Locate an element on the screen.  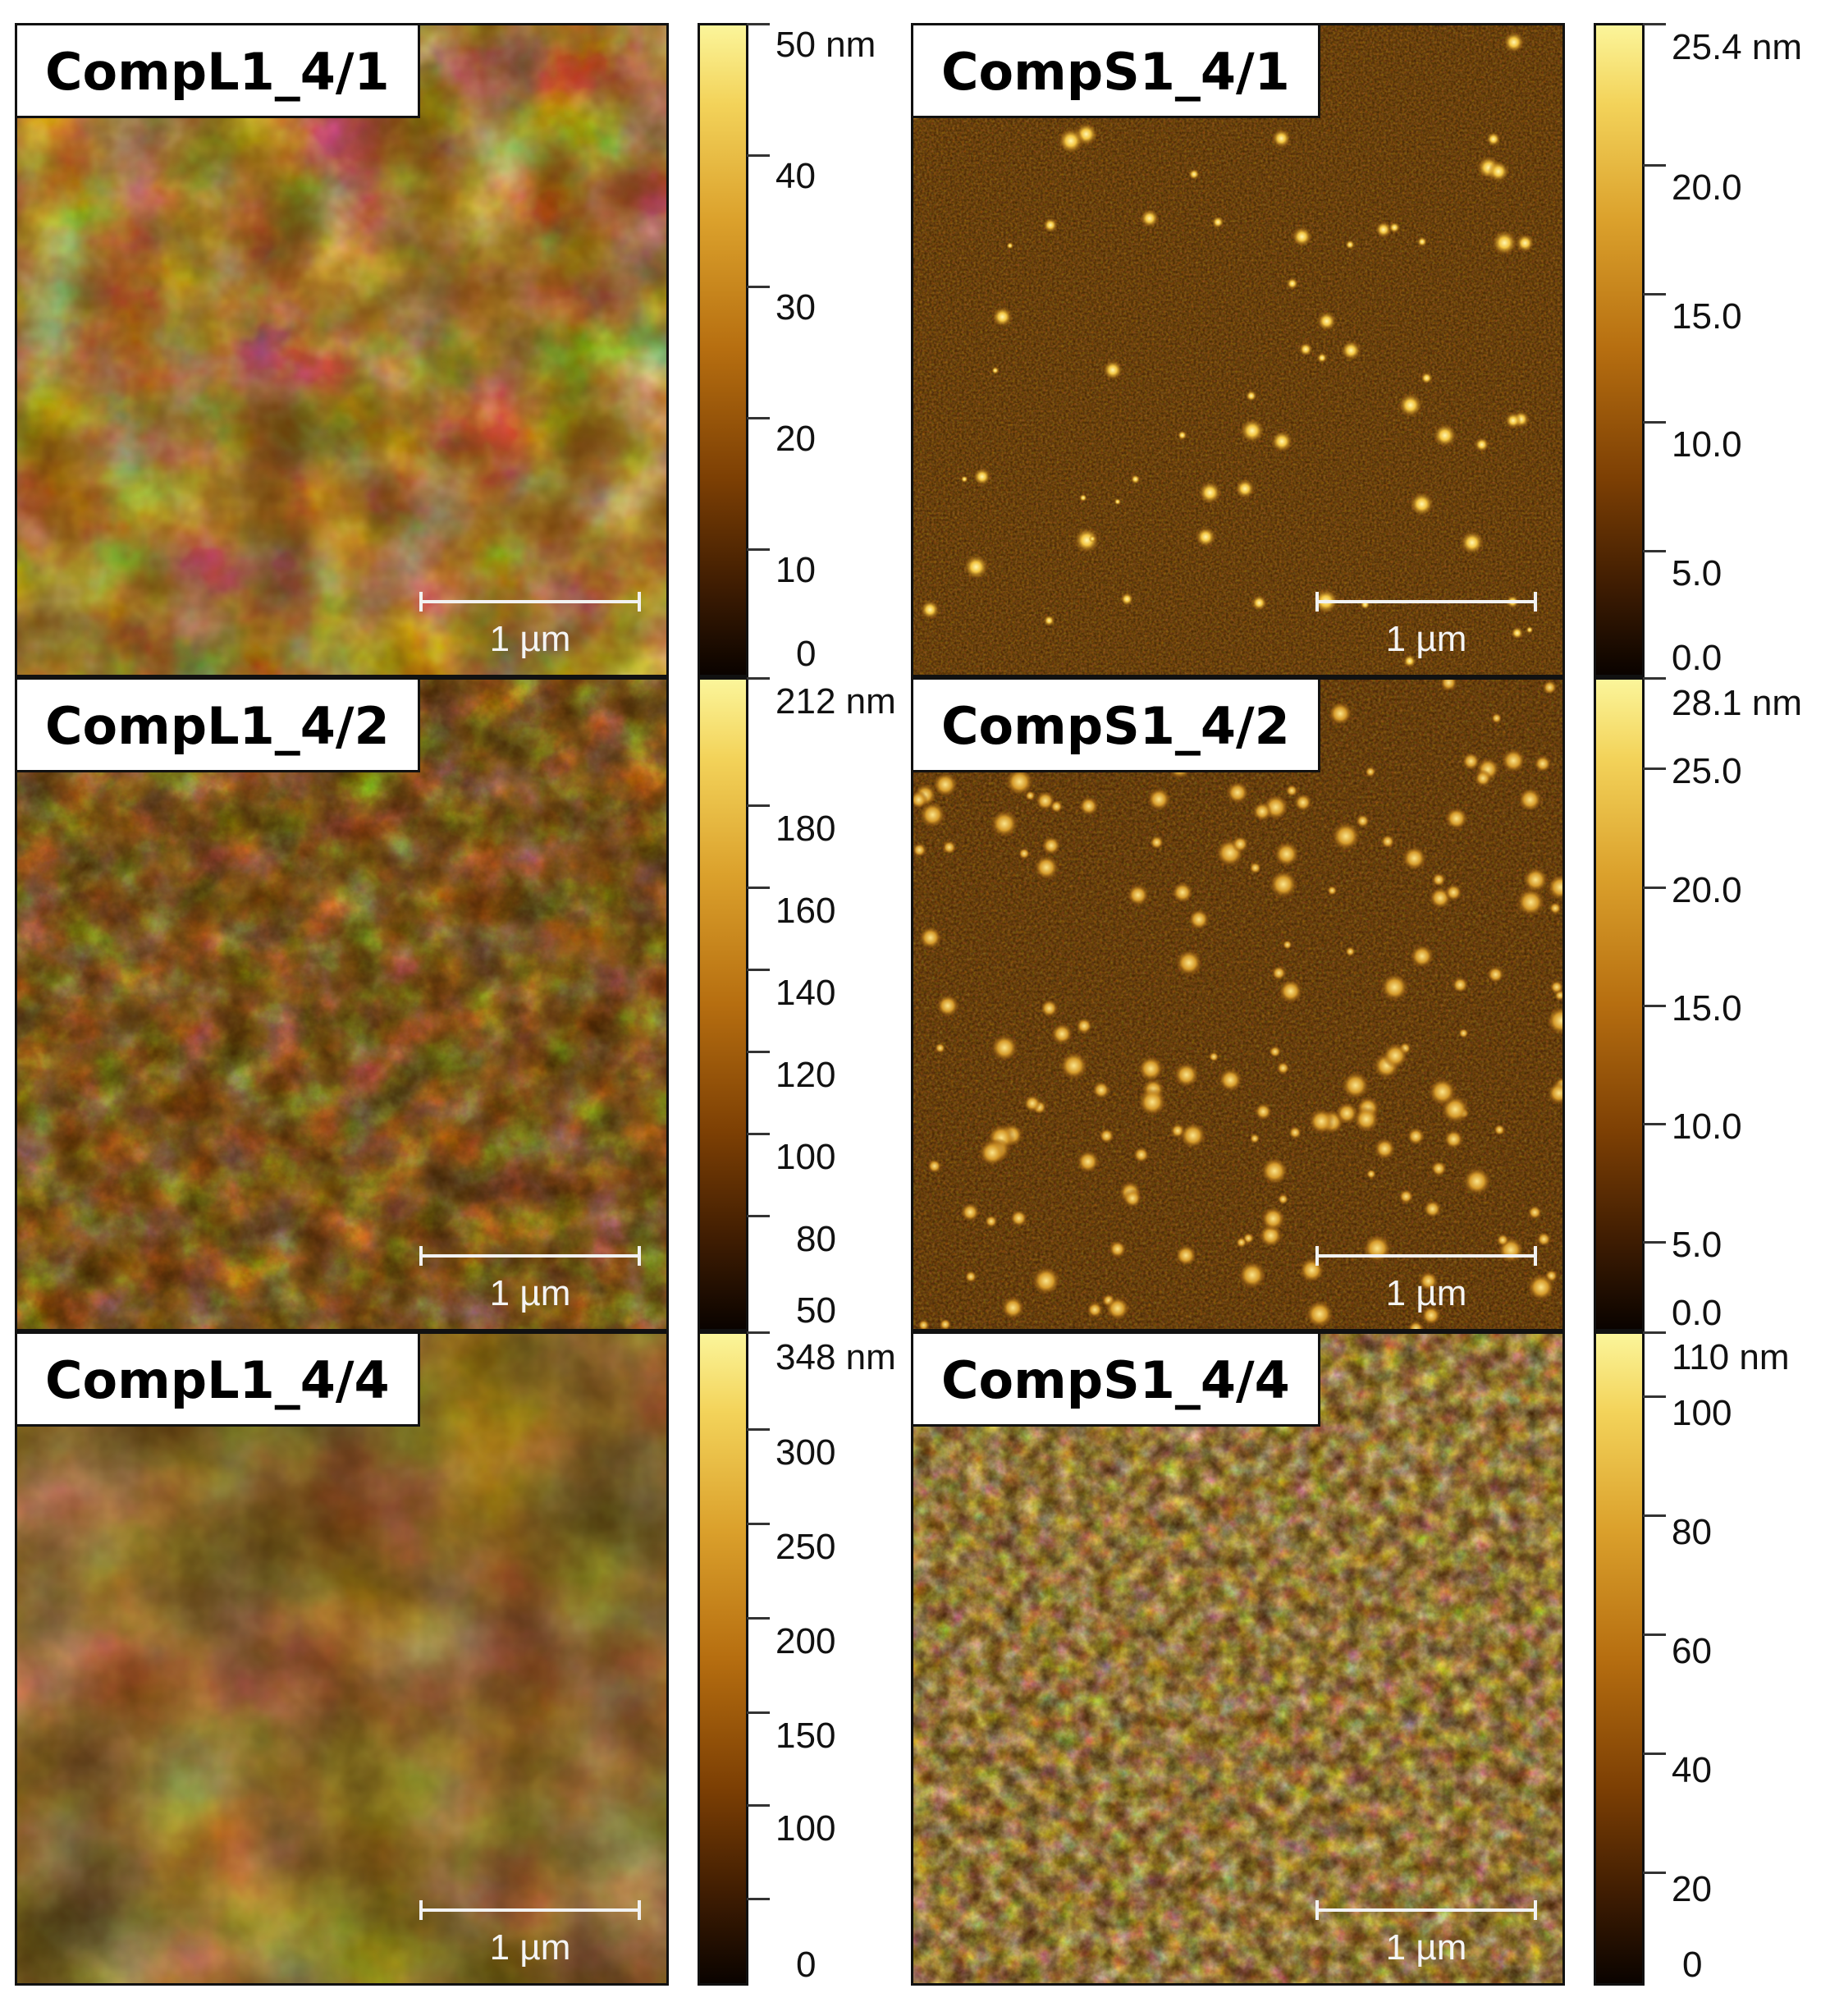
colorbar-max-label: 348 nm is located at coordinates (836, 1357).